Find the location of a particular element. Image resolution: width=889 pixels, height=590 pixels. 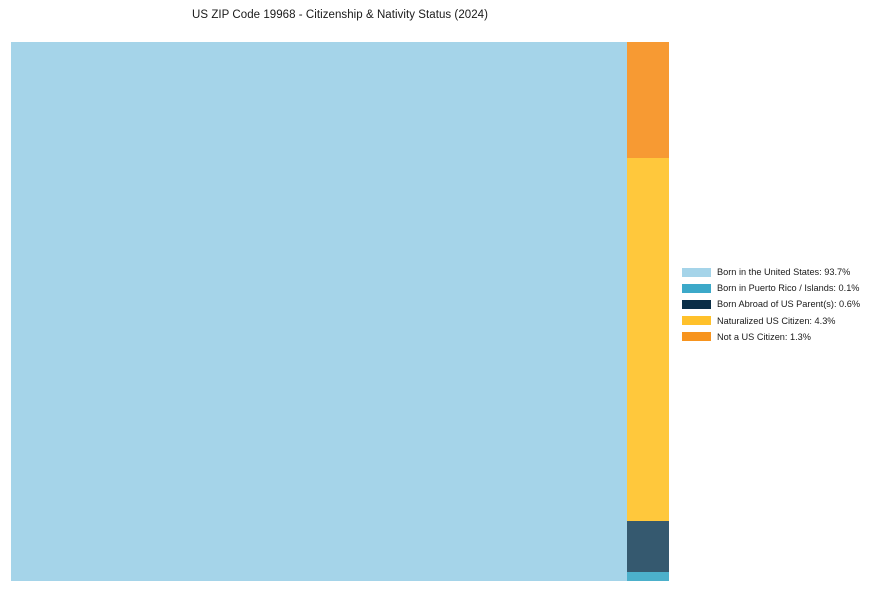

legend-item: Not a US Citizen: 1.3% is located at coordinates (782, 337).